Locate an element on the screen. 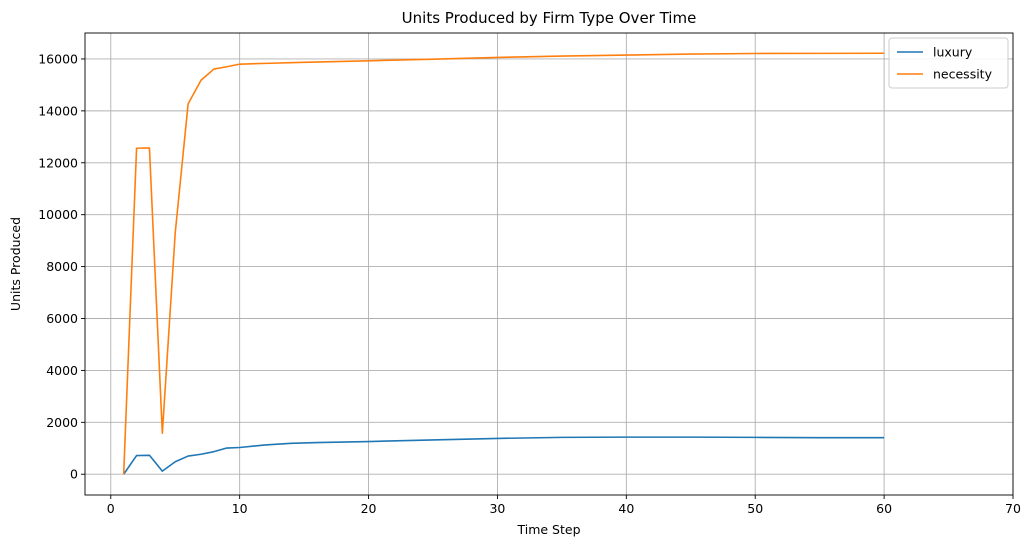  x-tick-label: 30 is located at coordinates (497, 508).